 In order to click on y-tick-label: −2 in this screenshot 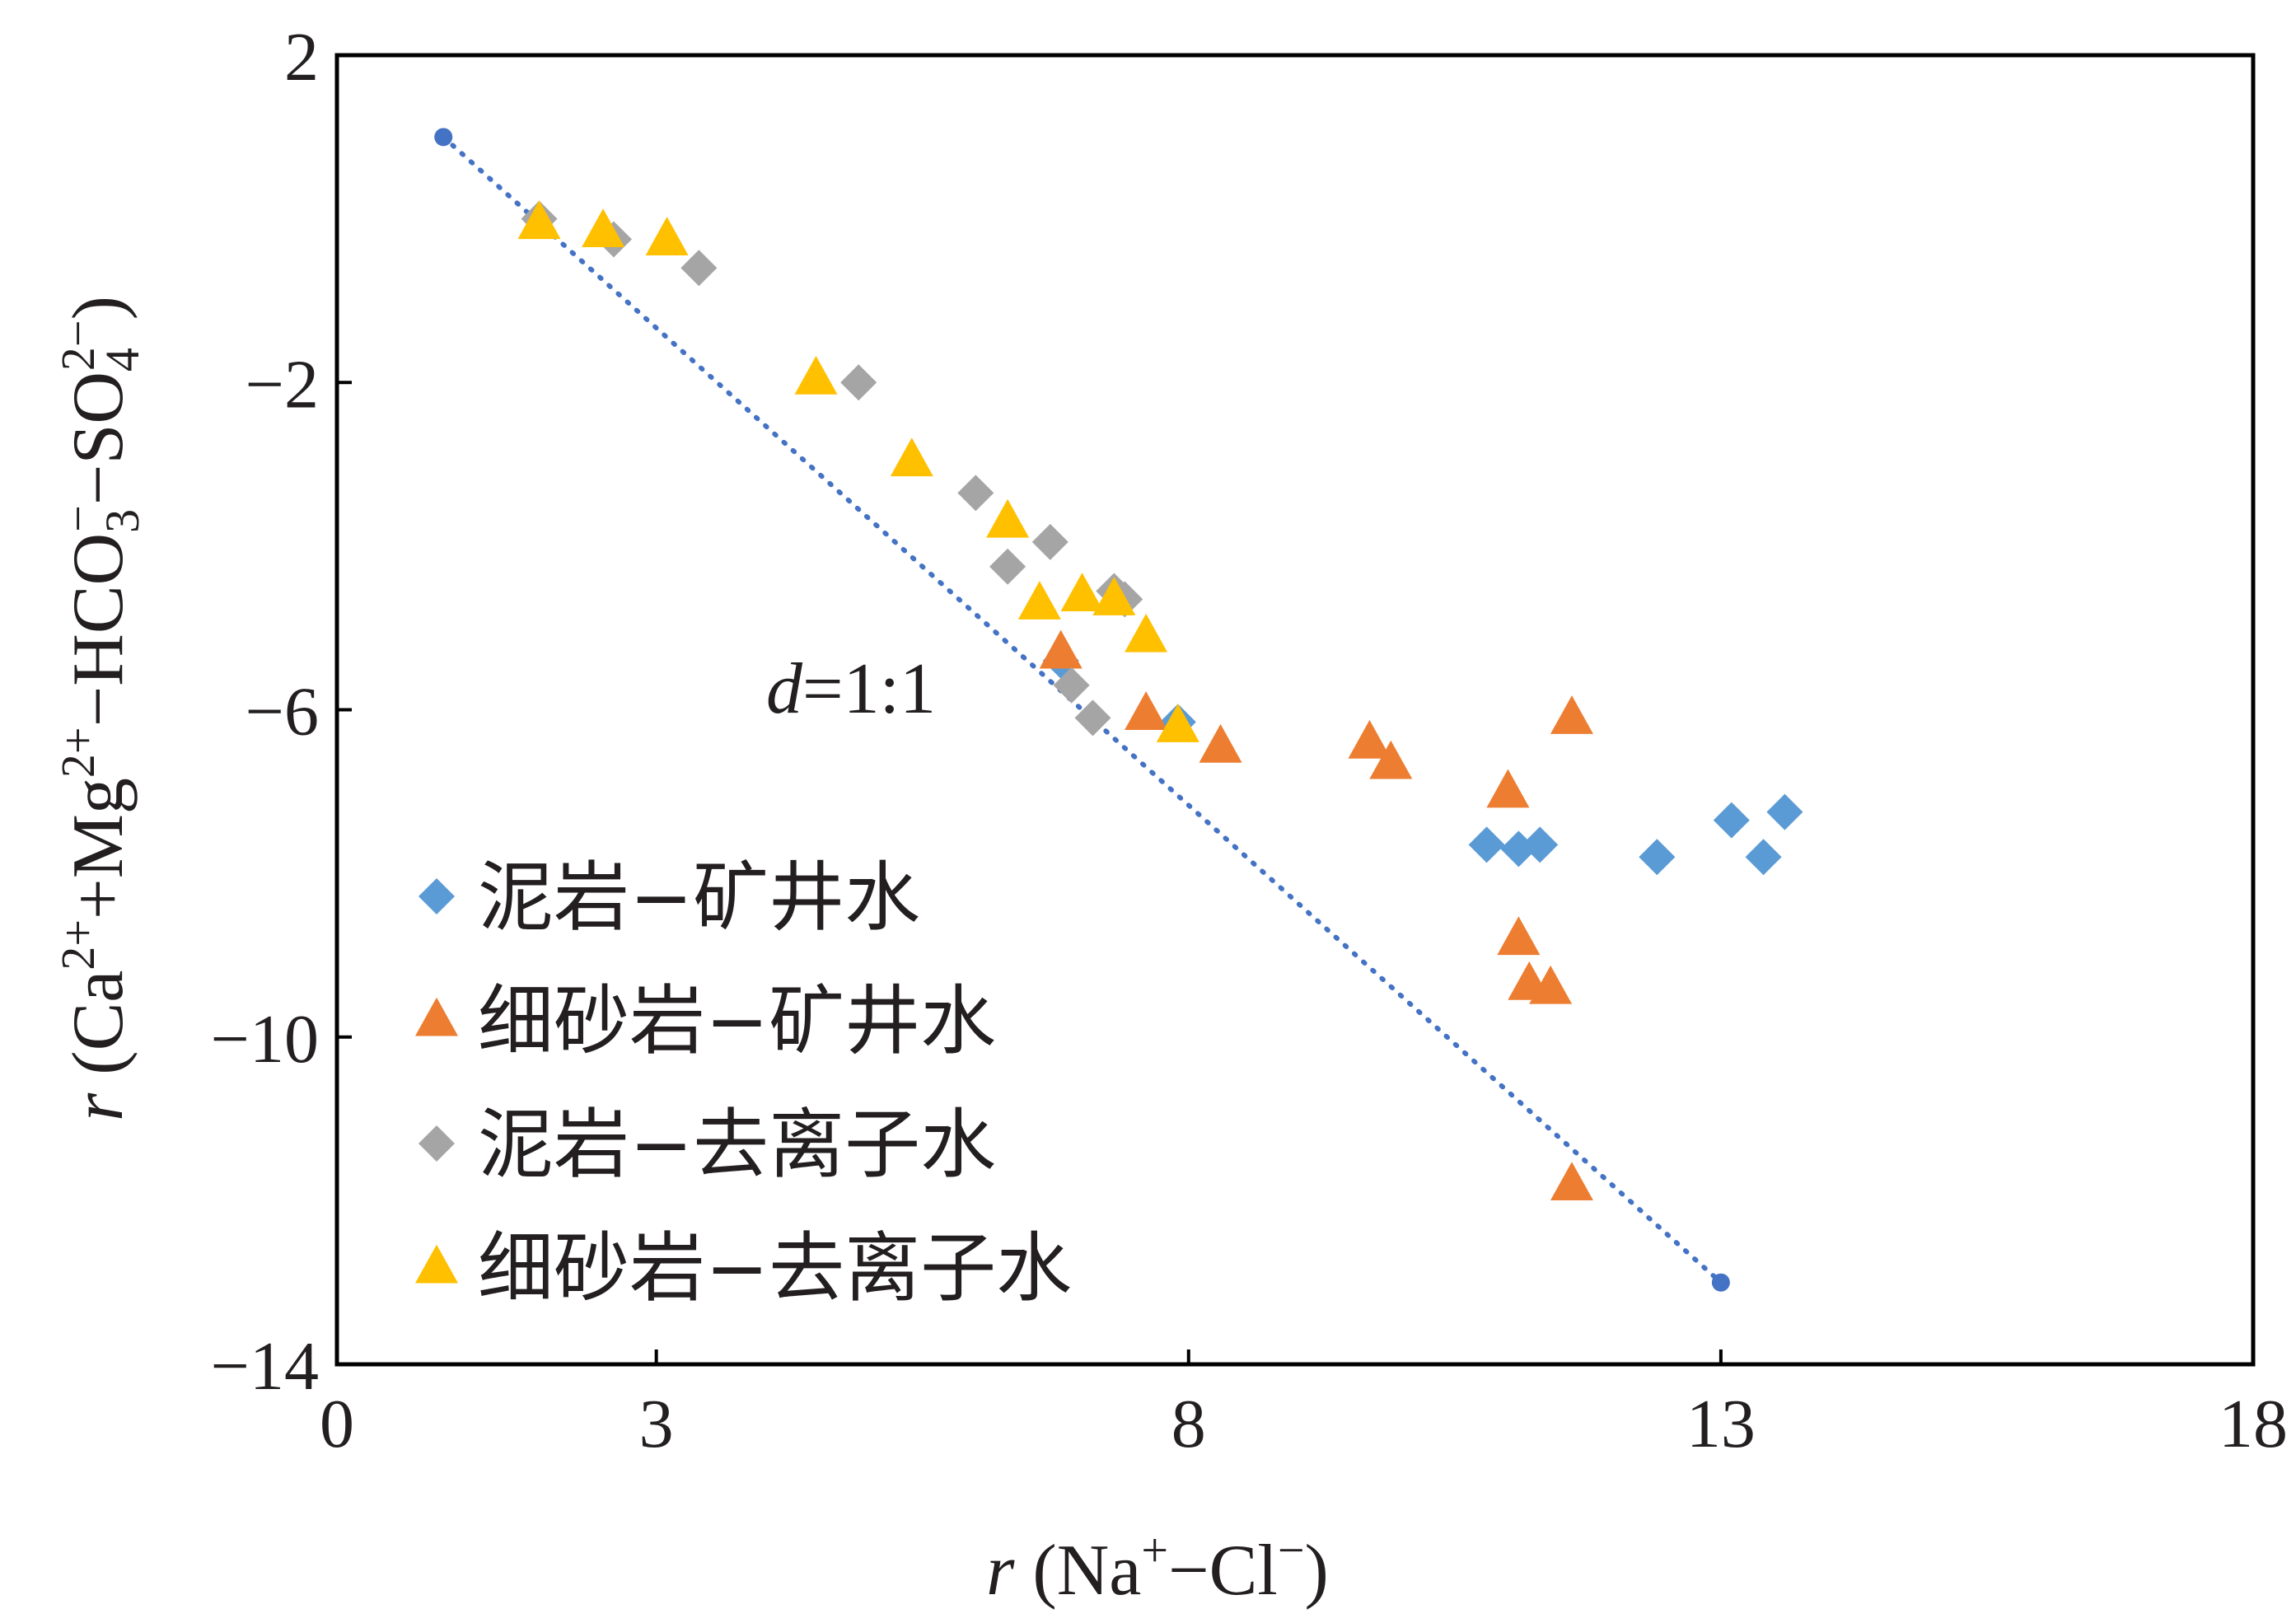, I will do `click(282, 384)`.